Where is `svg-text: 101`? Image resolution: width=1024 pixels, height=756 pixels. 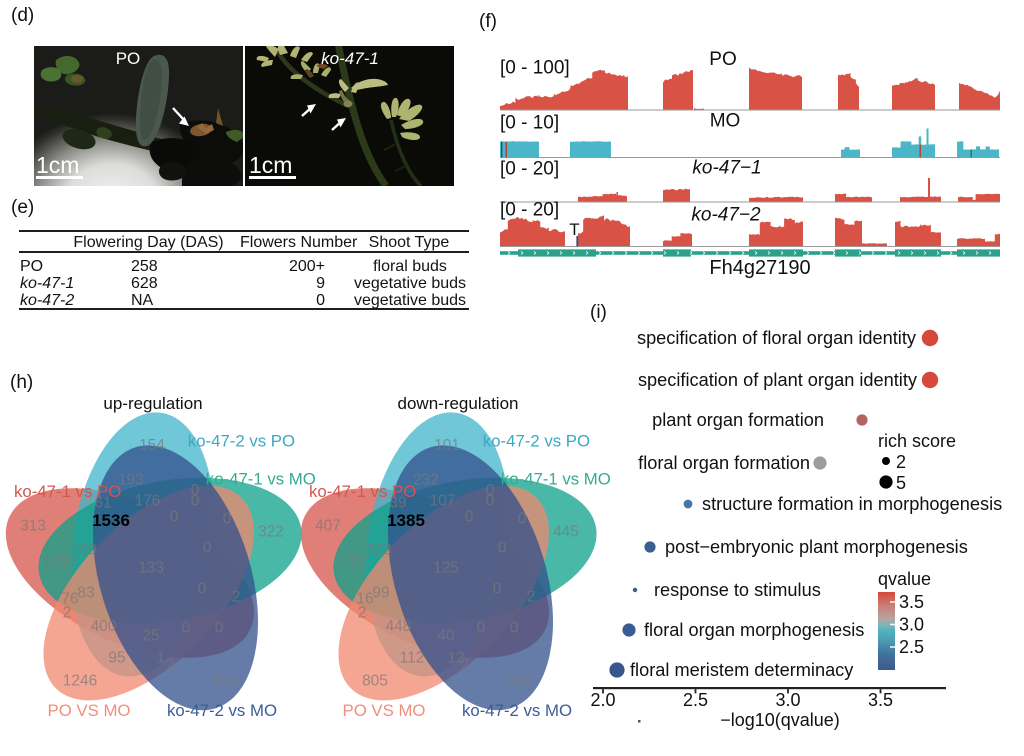 svg-text: 101 is located at coordinates (447, 445).